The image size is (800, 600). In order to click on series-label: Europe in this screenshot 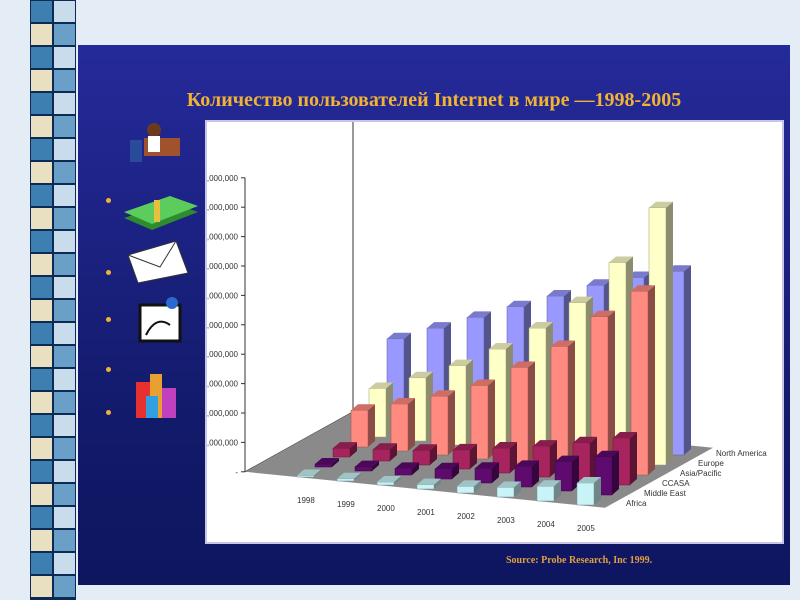, I will do `click(711, 463)`.